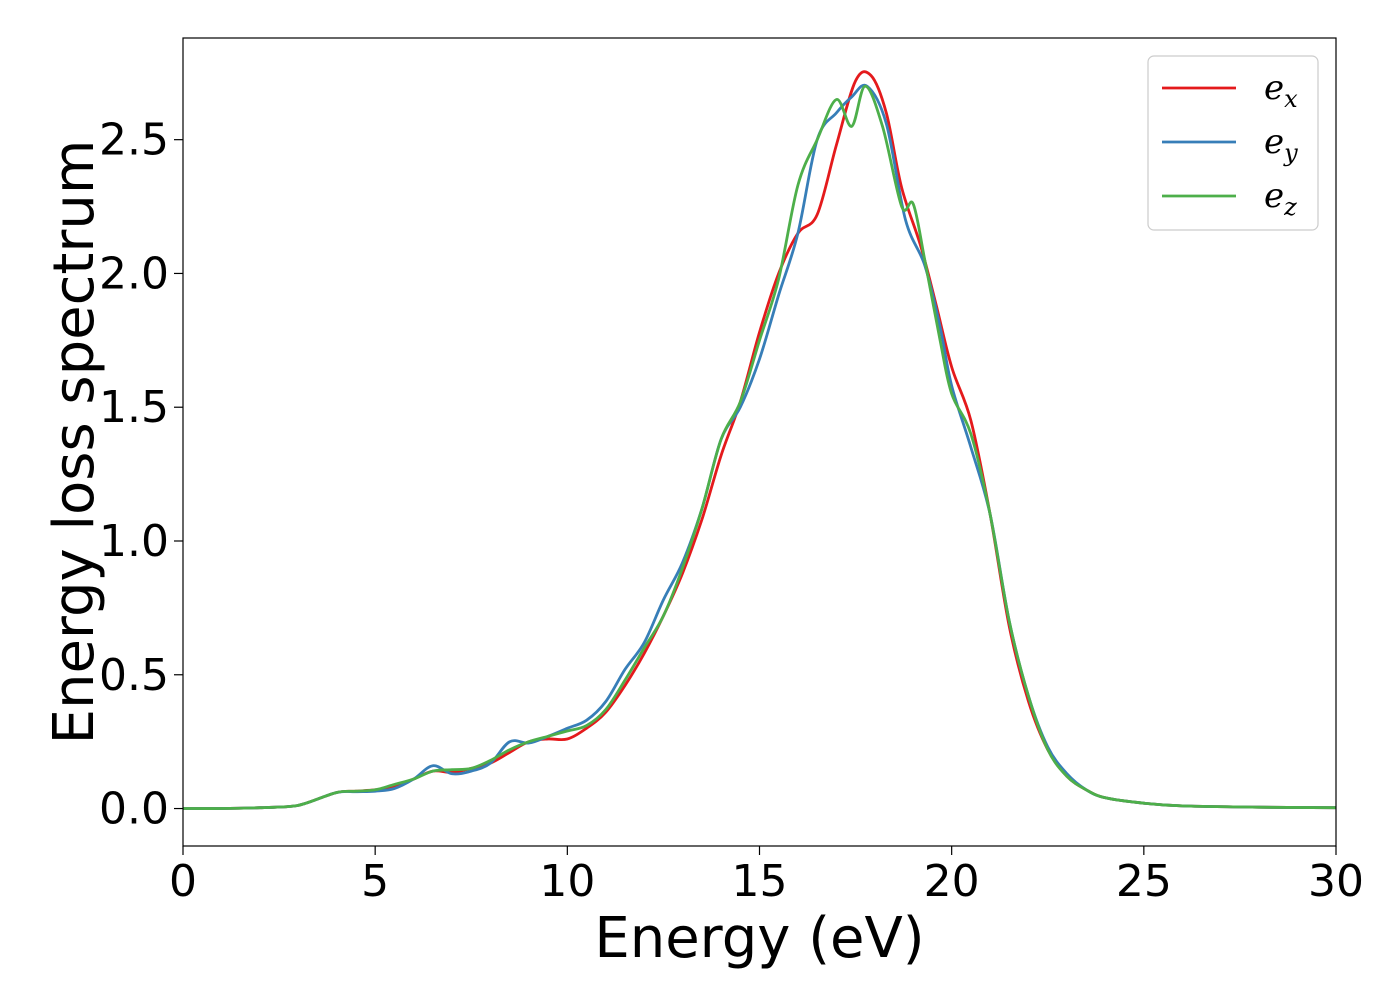  What do you see at coordinates (375, 881) in the screenshot?
I see `x-tick-label: 5` at bounding box center [375, 881].